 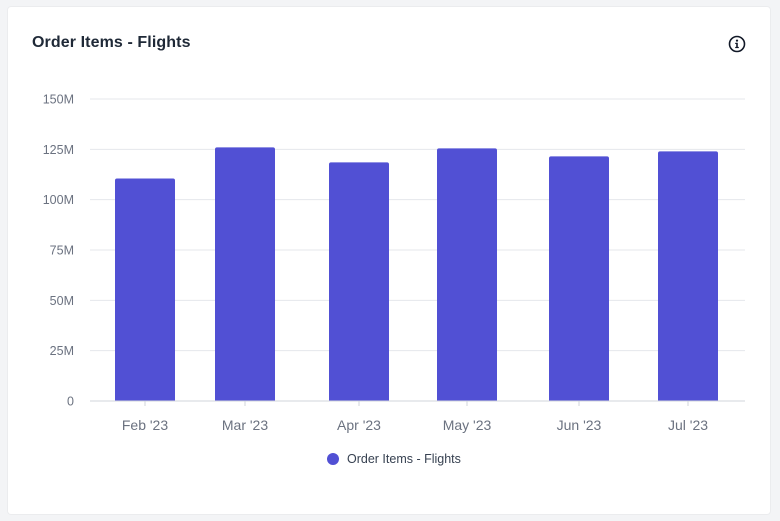 What do you see at coordinates (62, 301) in the screenshot?
I see `y-tick-label: 50M` at bounding box center [62, 301].